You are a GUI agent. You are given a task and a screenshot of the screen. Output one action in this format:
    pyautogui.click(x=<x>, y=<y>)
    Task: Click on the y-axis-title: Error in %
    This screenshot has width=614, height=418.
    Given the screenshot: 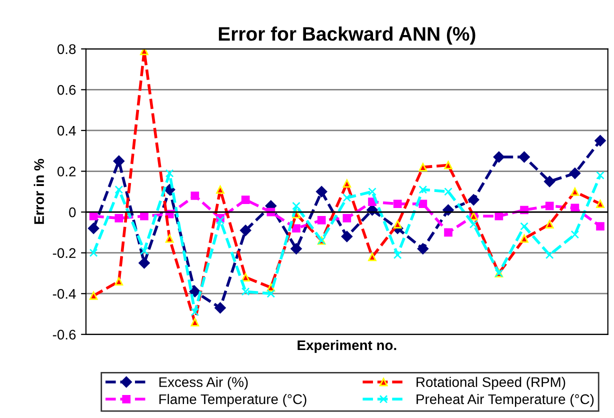 What is the action you would take?
    pyautogui.click(x=39, y=191)
    